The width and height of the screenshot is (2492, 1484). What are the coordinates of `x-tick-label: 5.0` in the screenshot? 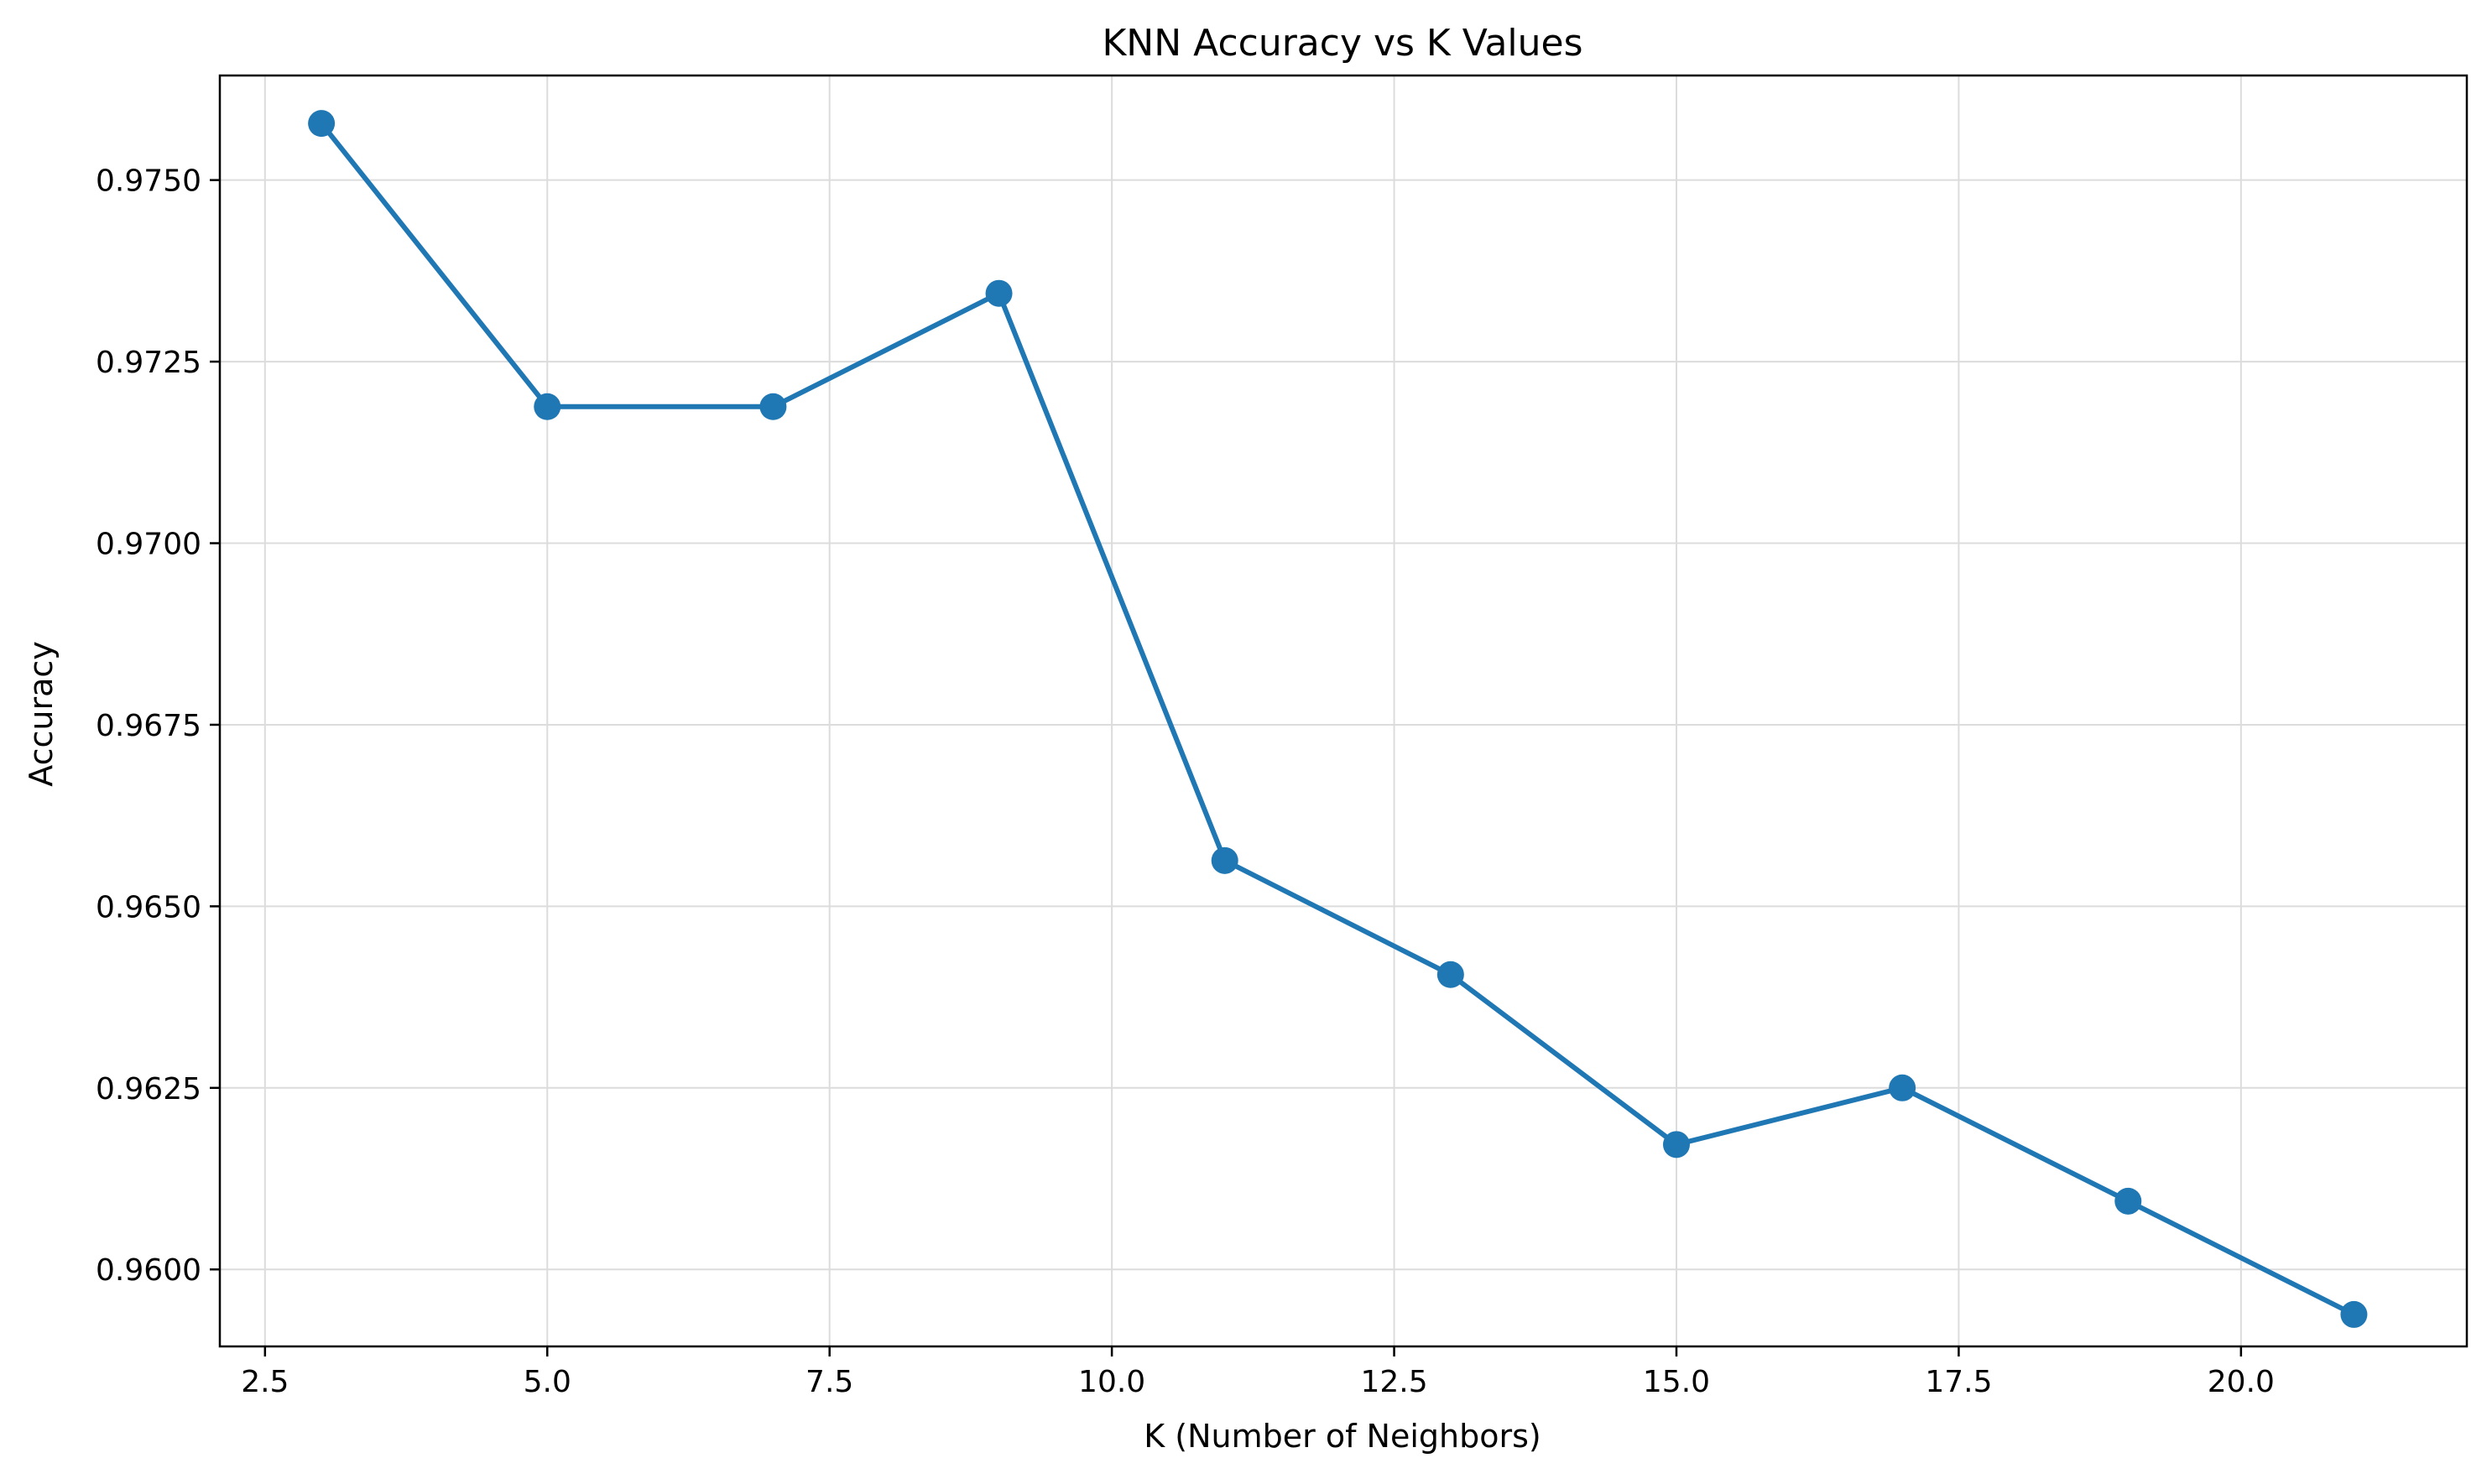 It's located at (547, 1382).